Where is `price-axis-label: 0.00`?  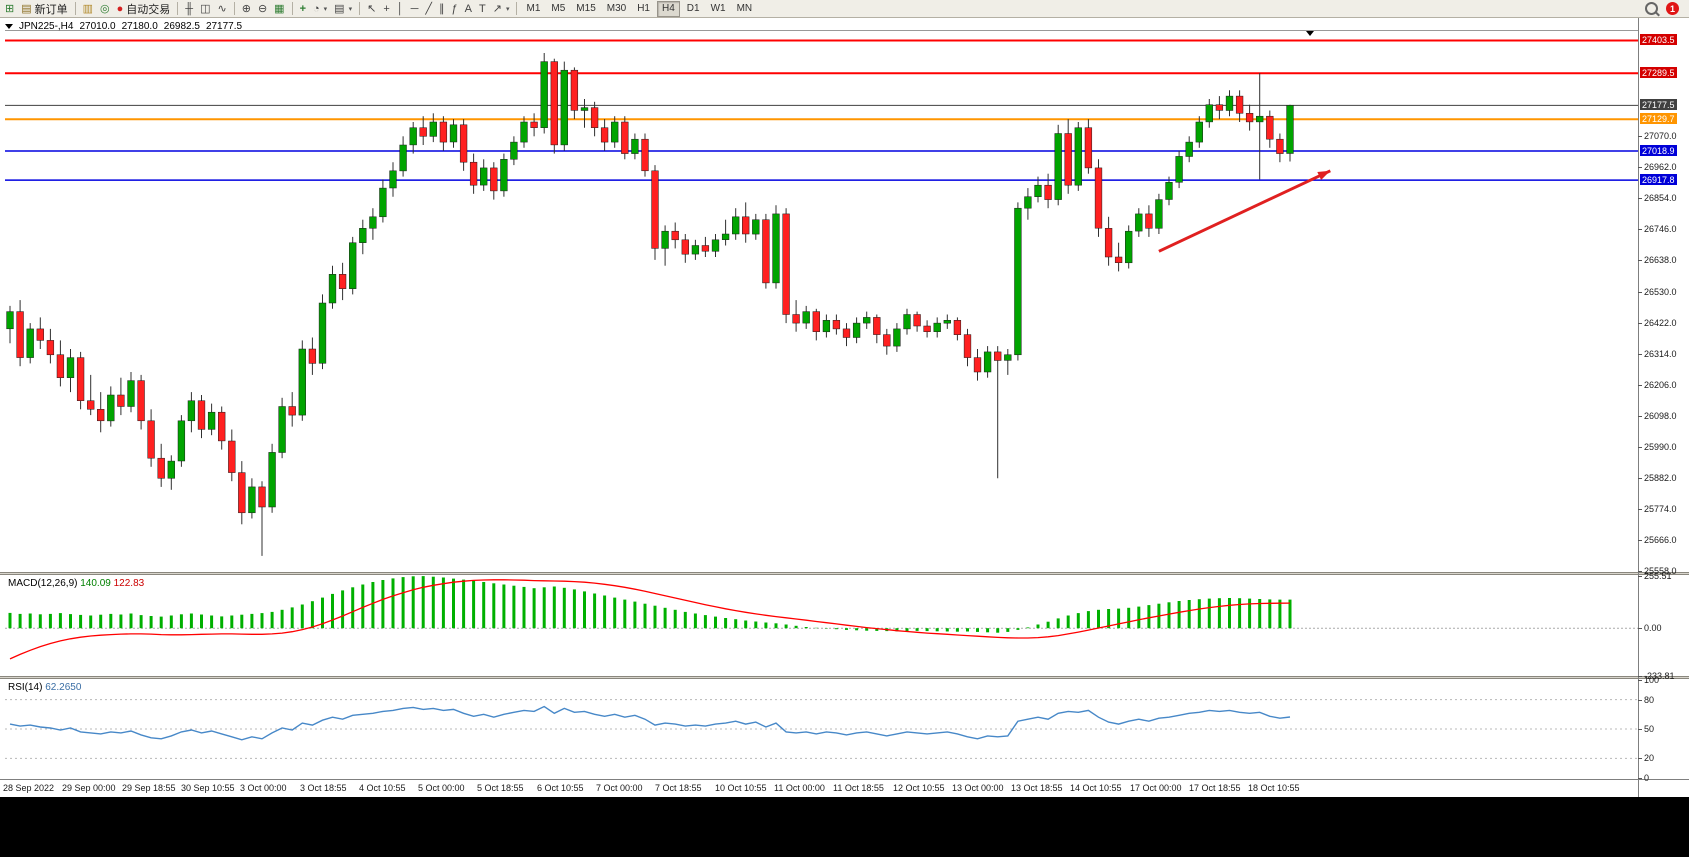
price-axis-label: 0.00 is located at coordinates (1653, 628).